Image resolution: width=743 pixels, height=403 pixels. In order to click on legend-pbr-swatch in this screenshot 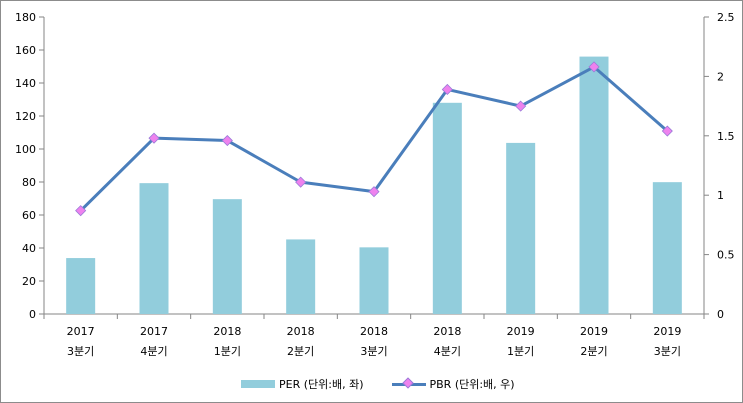, I will do `click(408, 382)`.